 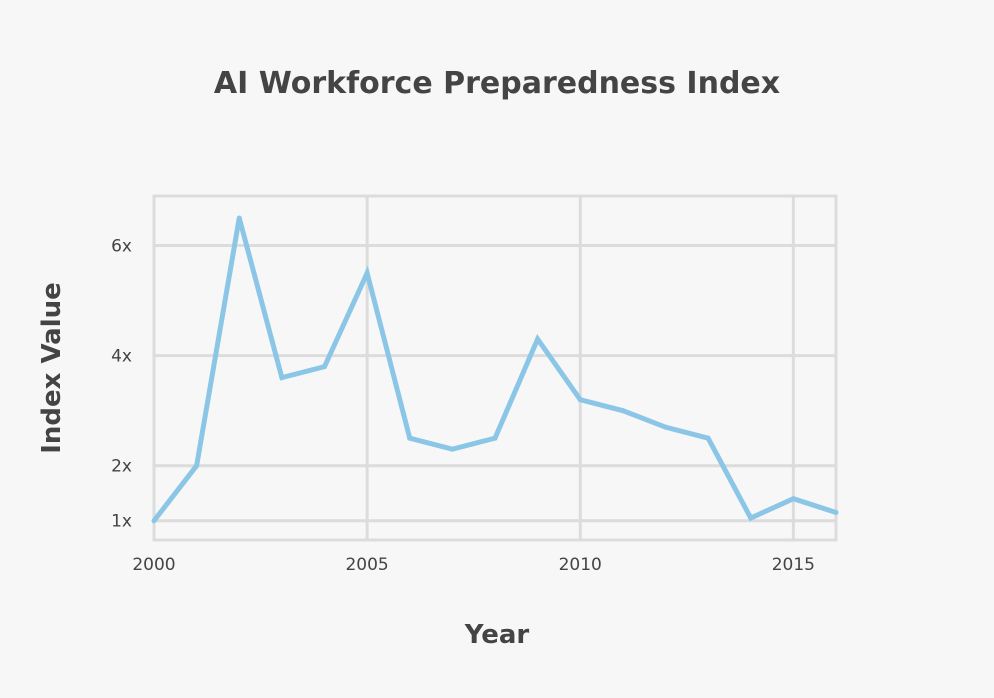 I want to click on x-tick-label: 2010, so click(x=580, y=565).